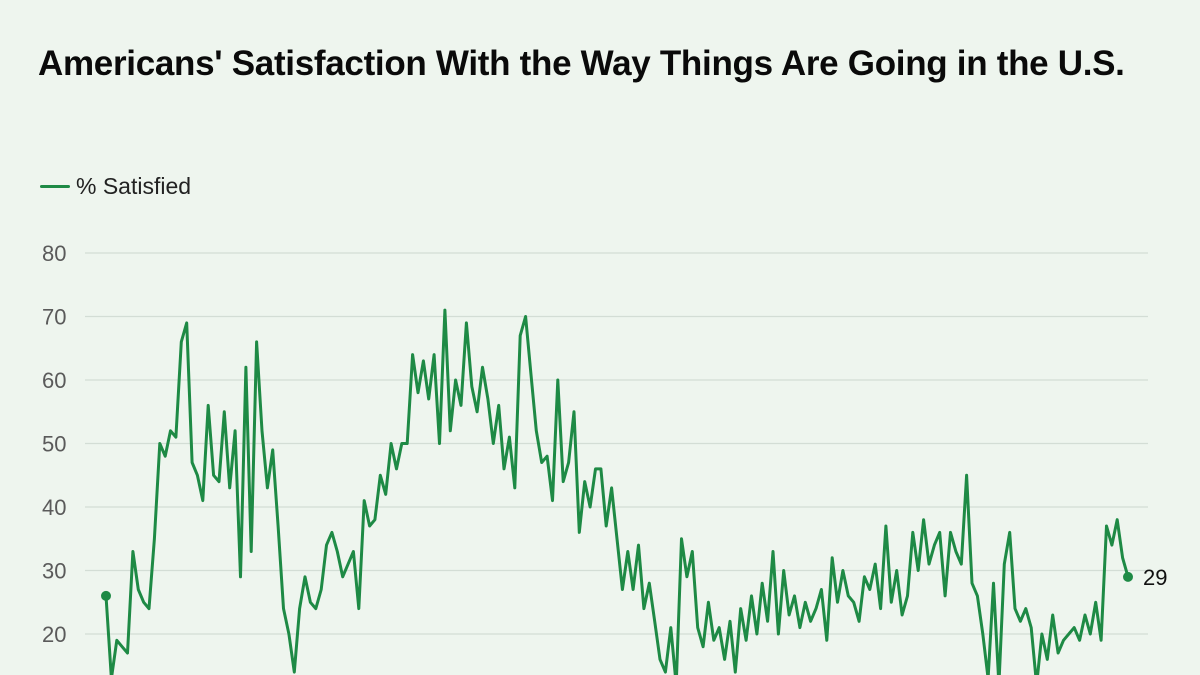 The image size is (1200, 675). Describe the element at coordinates (1155, 577) in the screenshot. I see `end-value-label: 29` at that location.